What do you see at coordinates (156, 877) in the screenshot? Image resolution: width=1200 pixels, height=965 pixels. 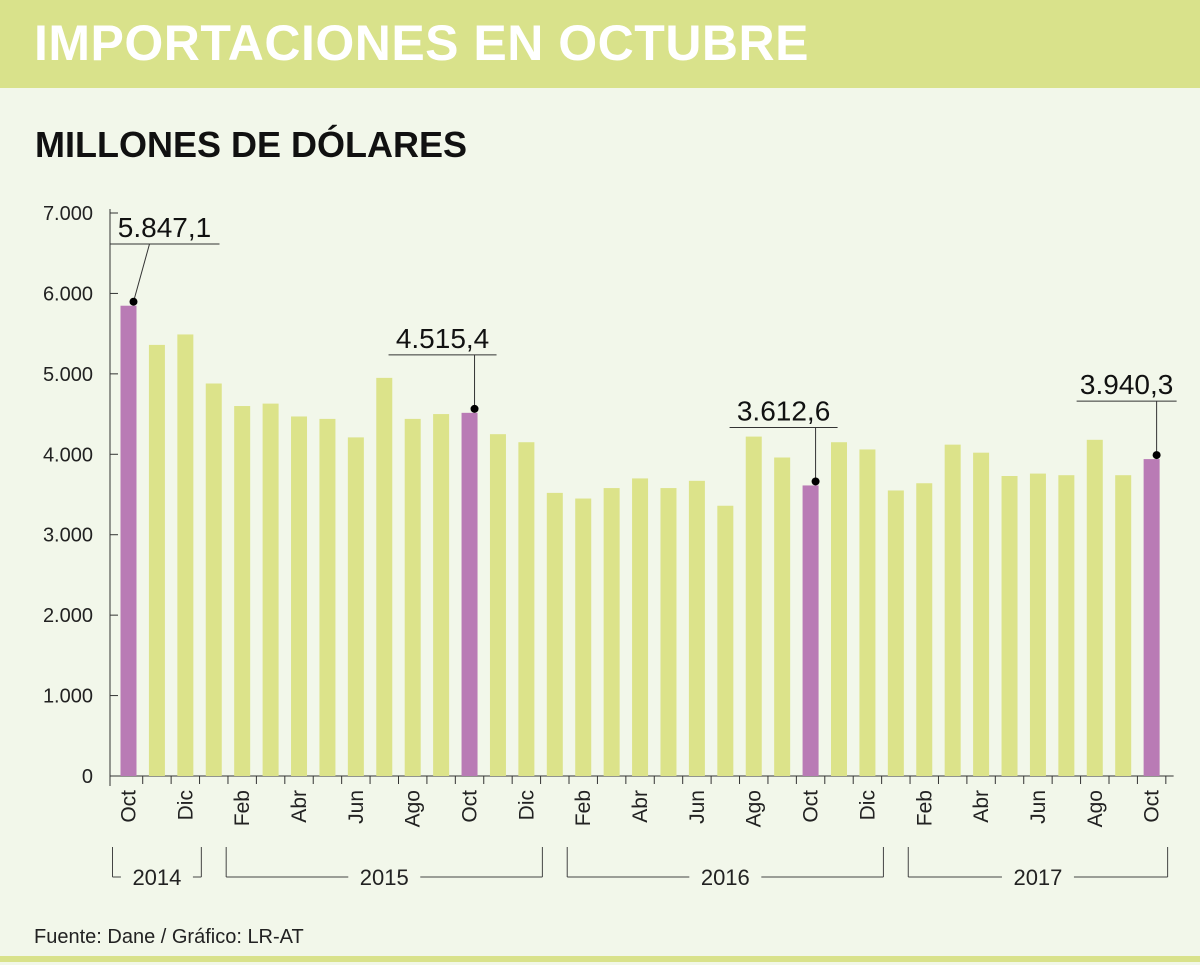 I see `year-label: 2014` at bounding box center [156, 877].